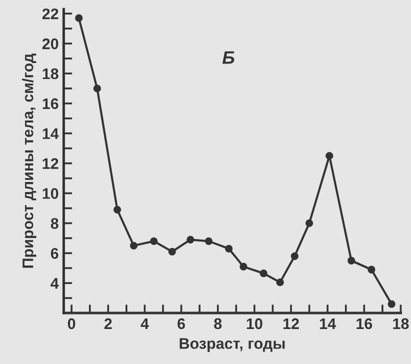  What do you see at coordinates (401, 324) in the screenshot?
I see `x-tick-label: 18` at bounding box center [401, 324].